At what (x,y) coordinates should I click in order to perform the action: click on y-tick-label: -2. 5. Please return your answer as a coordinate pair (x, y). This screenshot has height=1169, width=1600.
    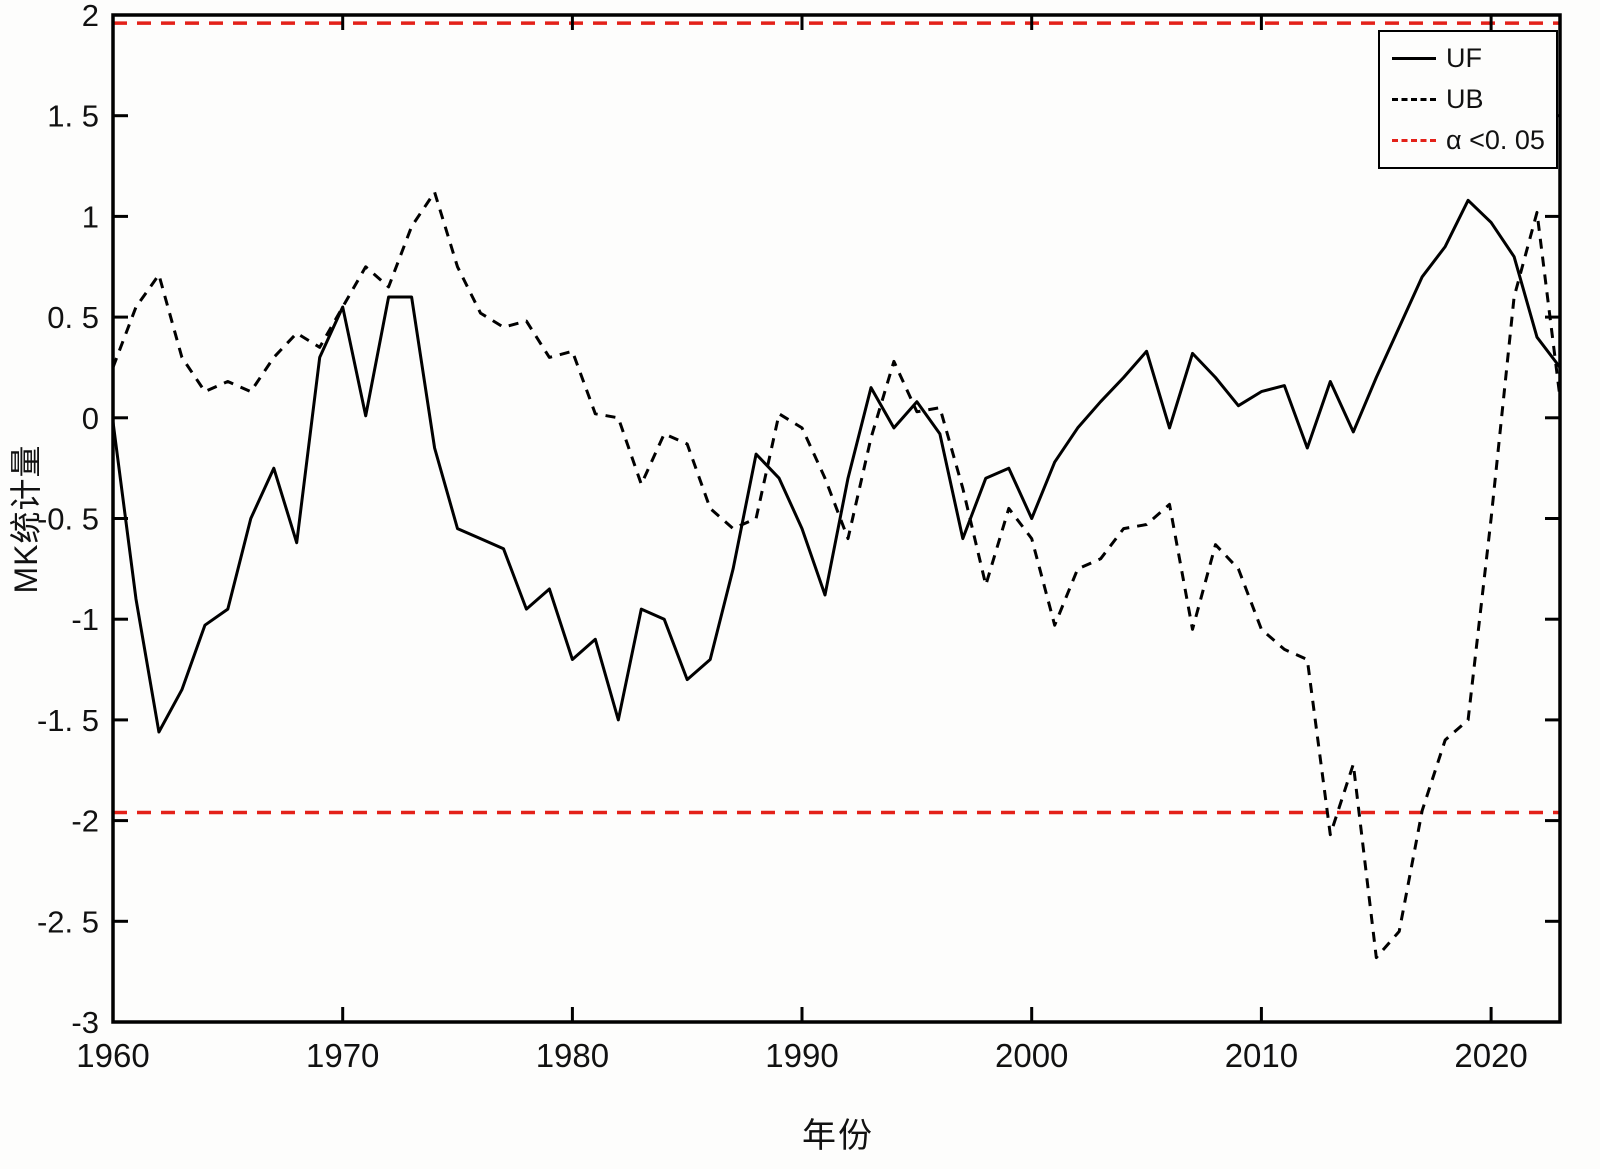
    Looking at the image, I should click on (68, 921).